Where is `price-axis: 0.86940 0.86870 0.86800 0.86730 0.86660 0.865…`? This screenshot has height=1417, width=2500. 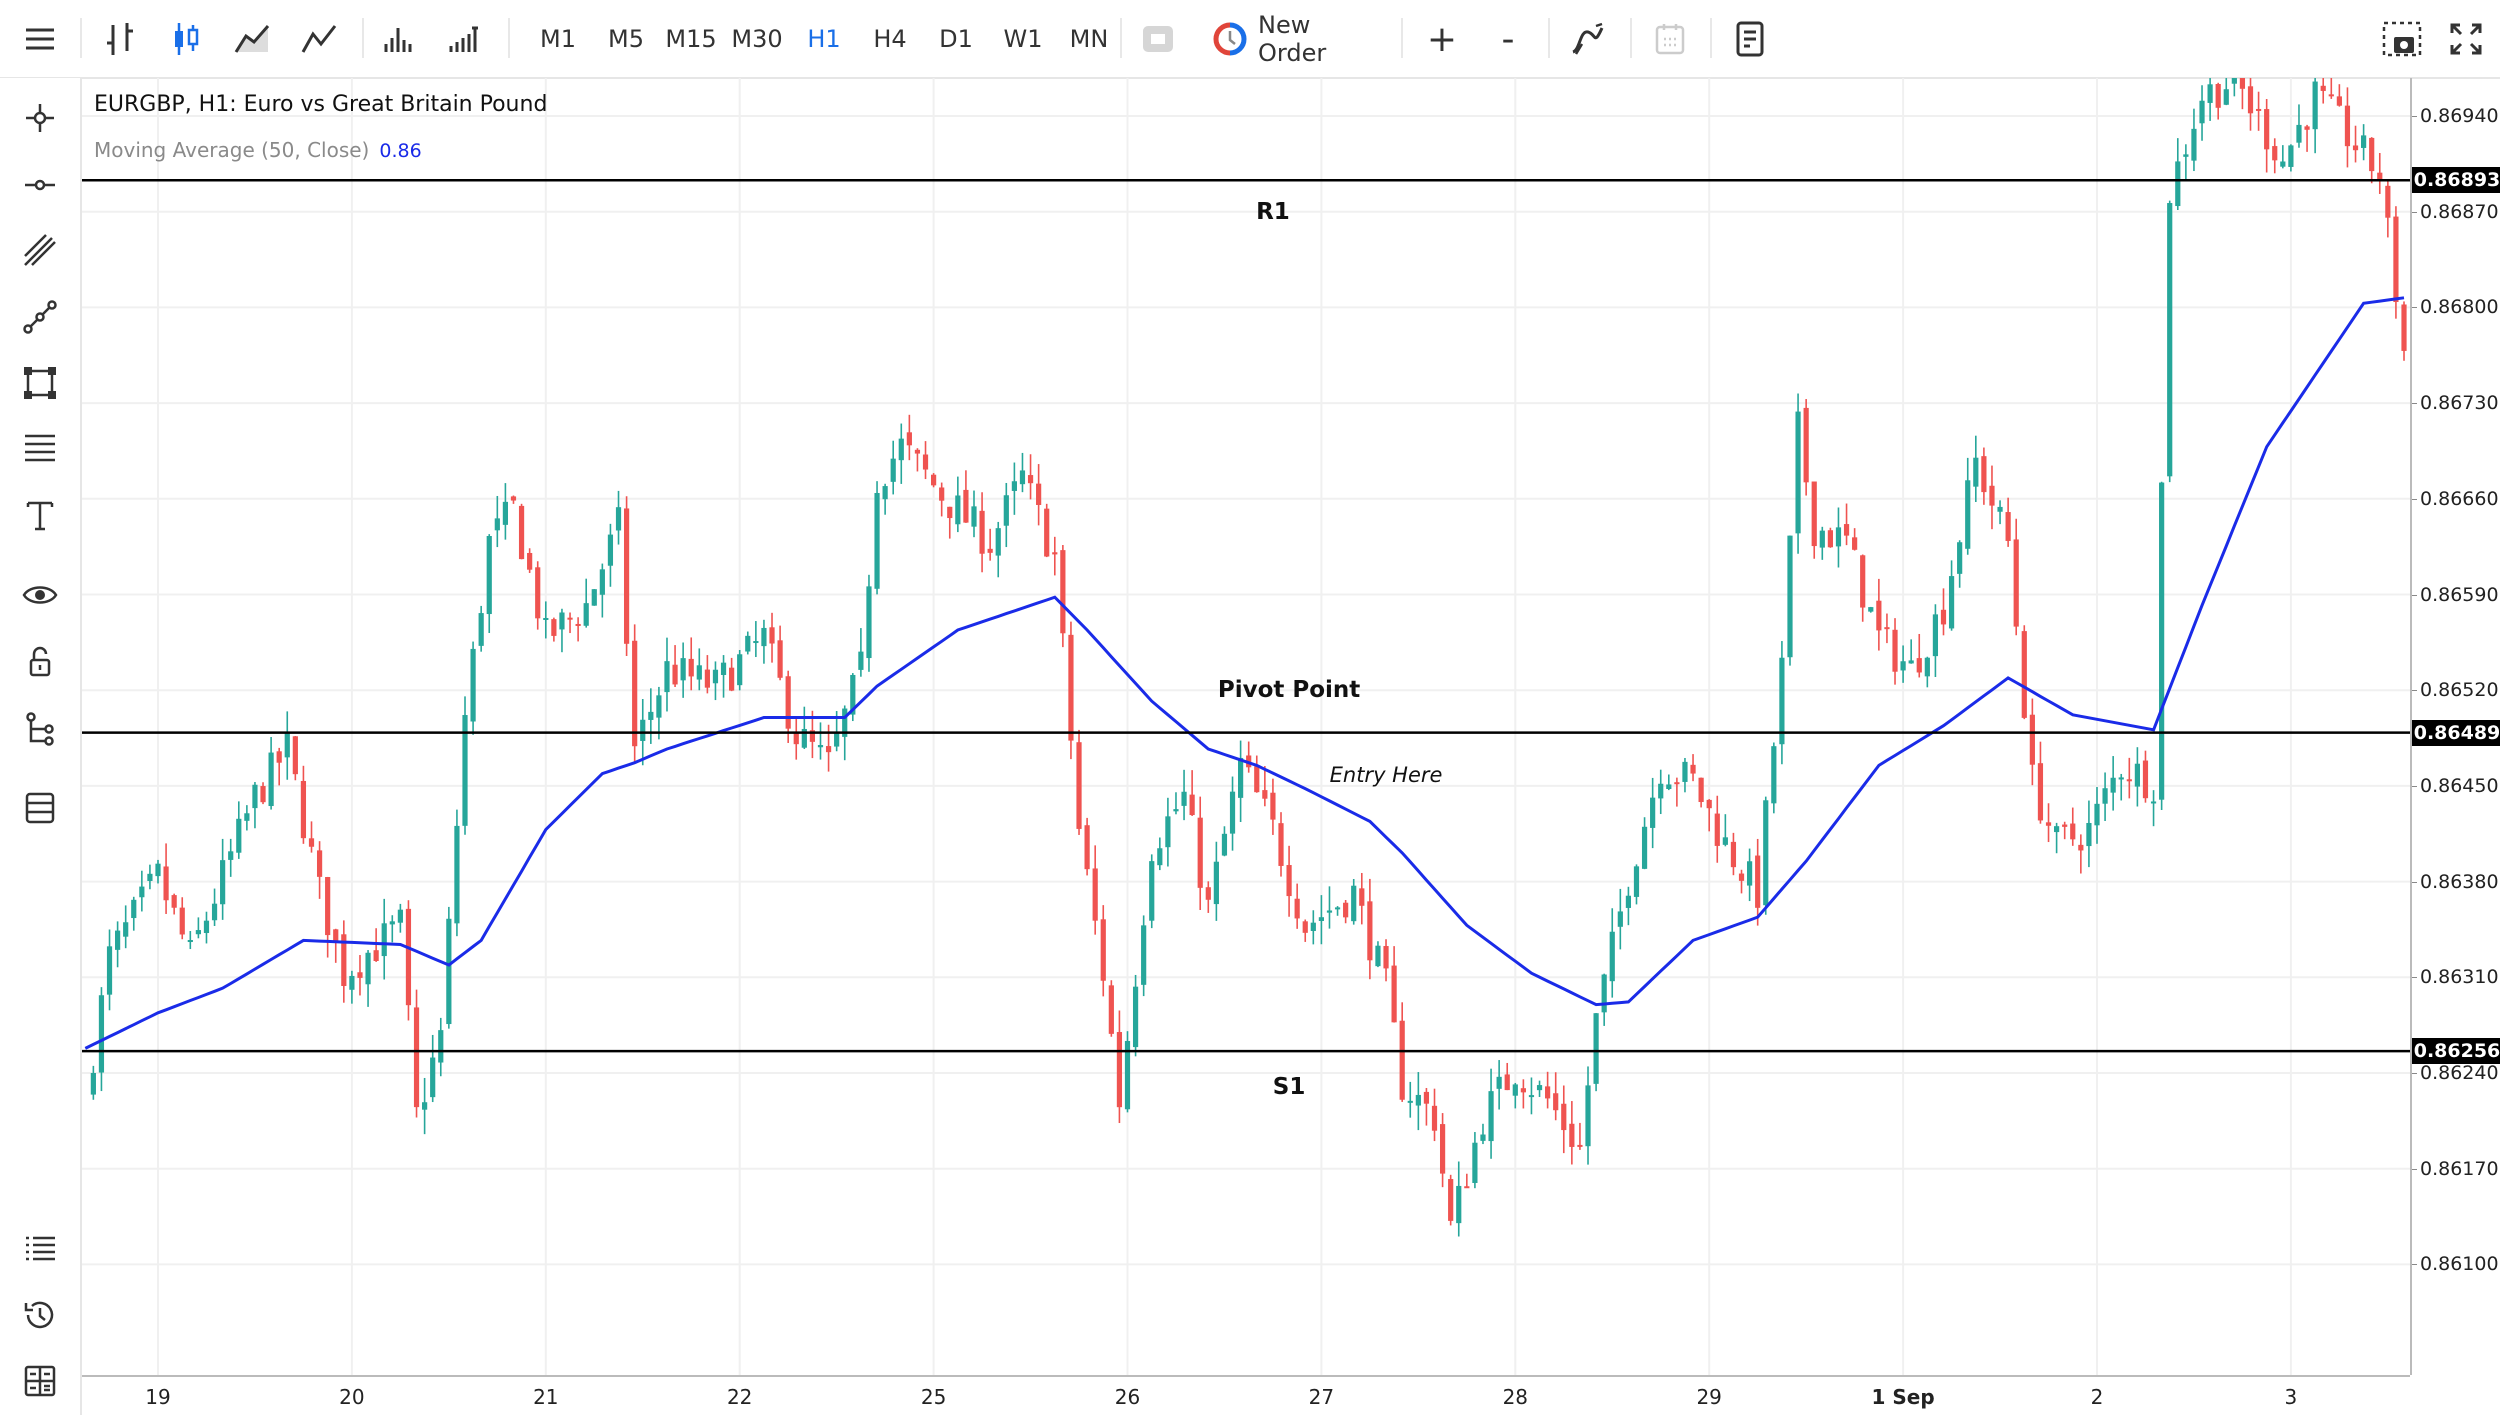 price-axis: 0.86940 0.86870 0.86800 0.86730 0.86660 0.865… is located at coordinates (2455, 726).